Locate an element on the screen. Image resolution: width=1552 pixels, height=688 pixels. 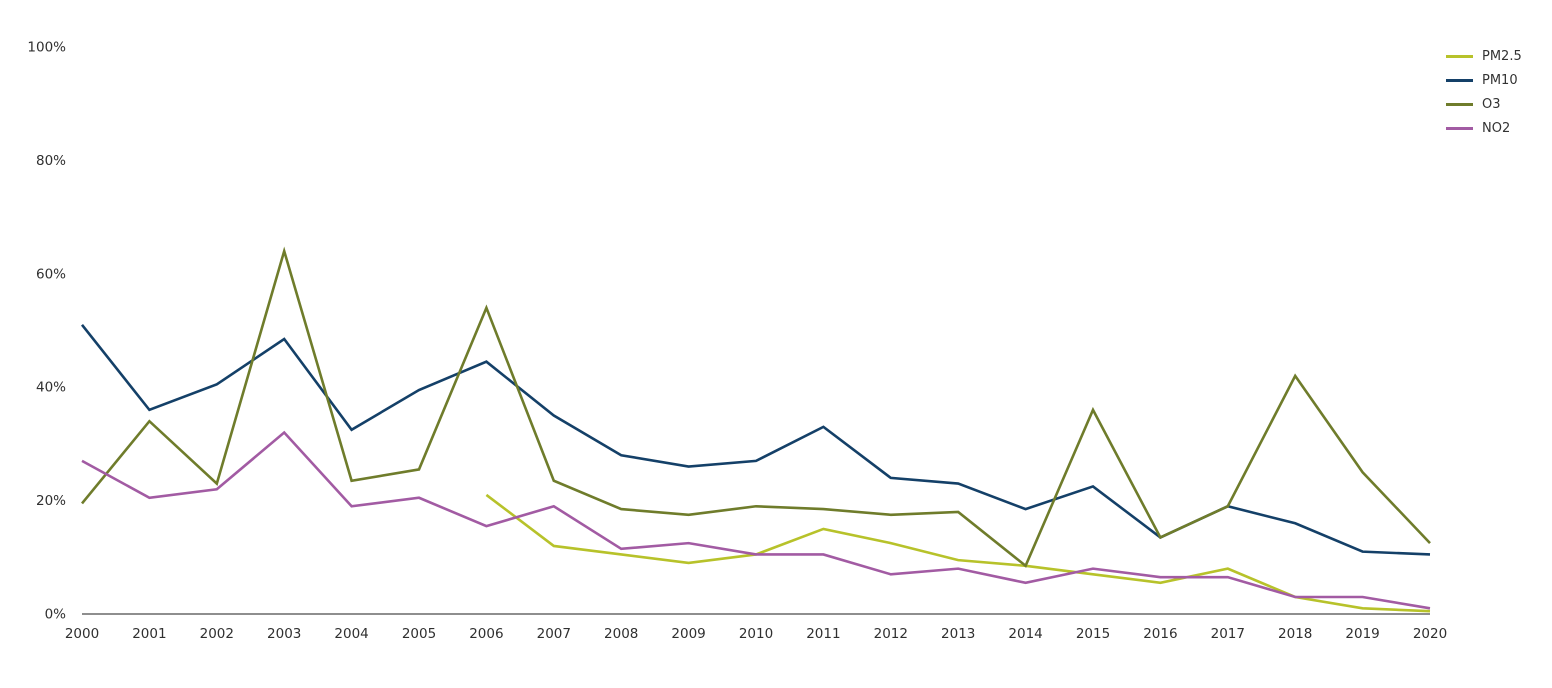
x-axis-tick-label: 2000 is located at coordinates (82, 634).